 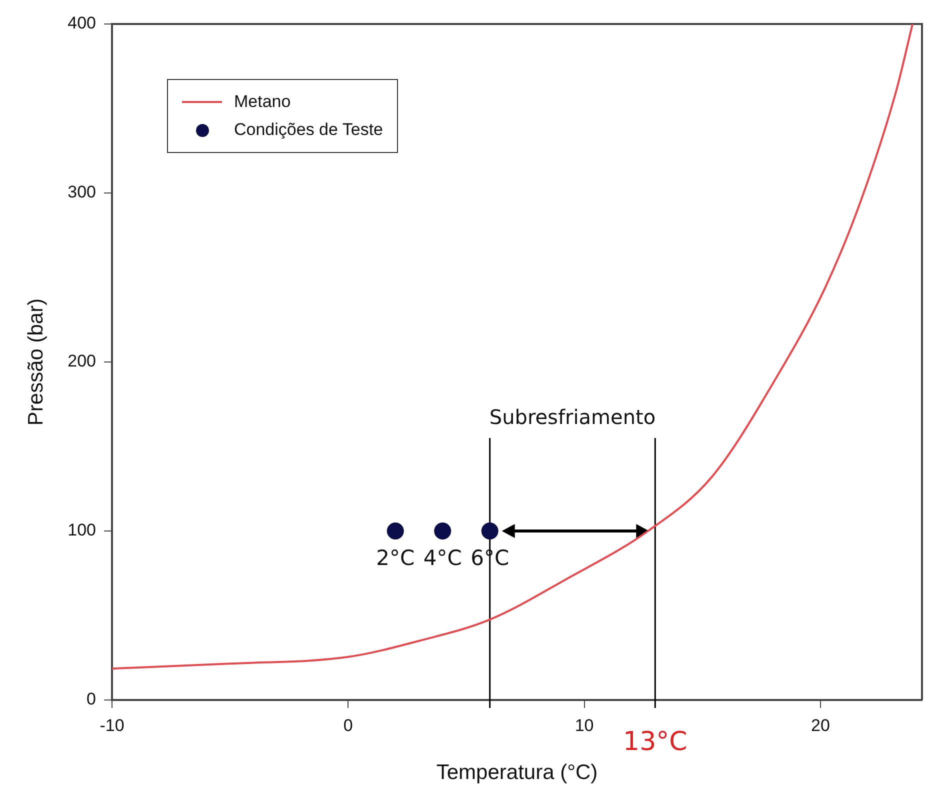 I want to click on ref-line-label: 13°C, so click(x=655, y=741).